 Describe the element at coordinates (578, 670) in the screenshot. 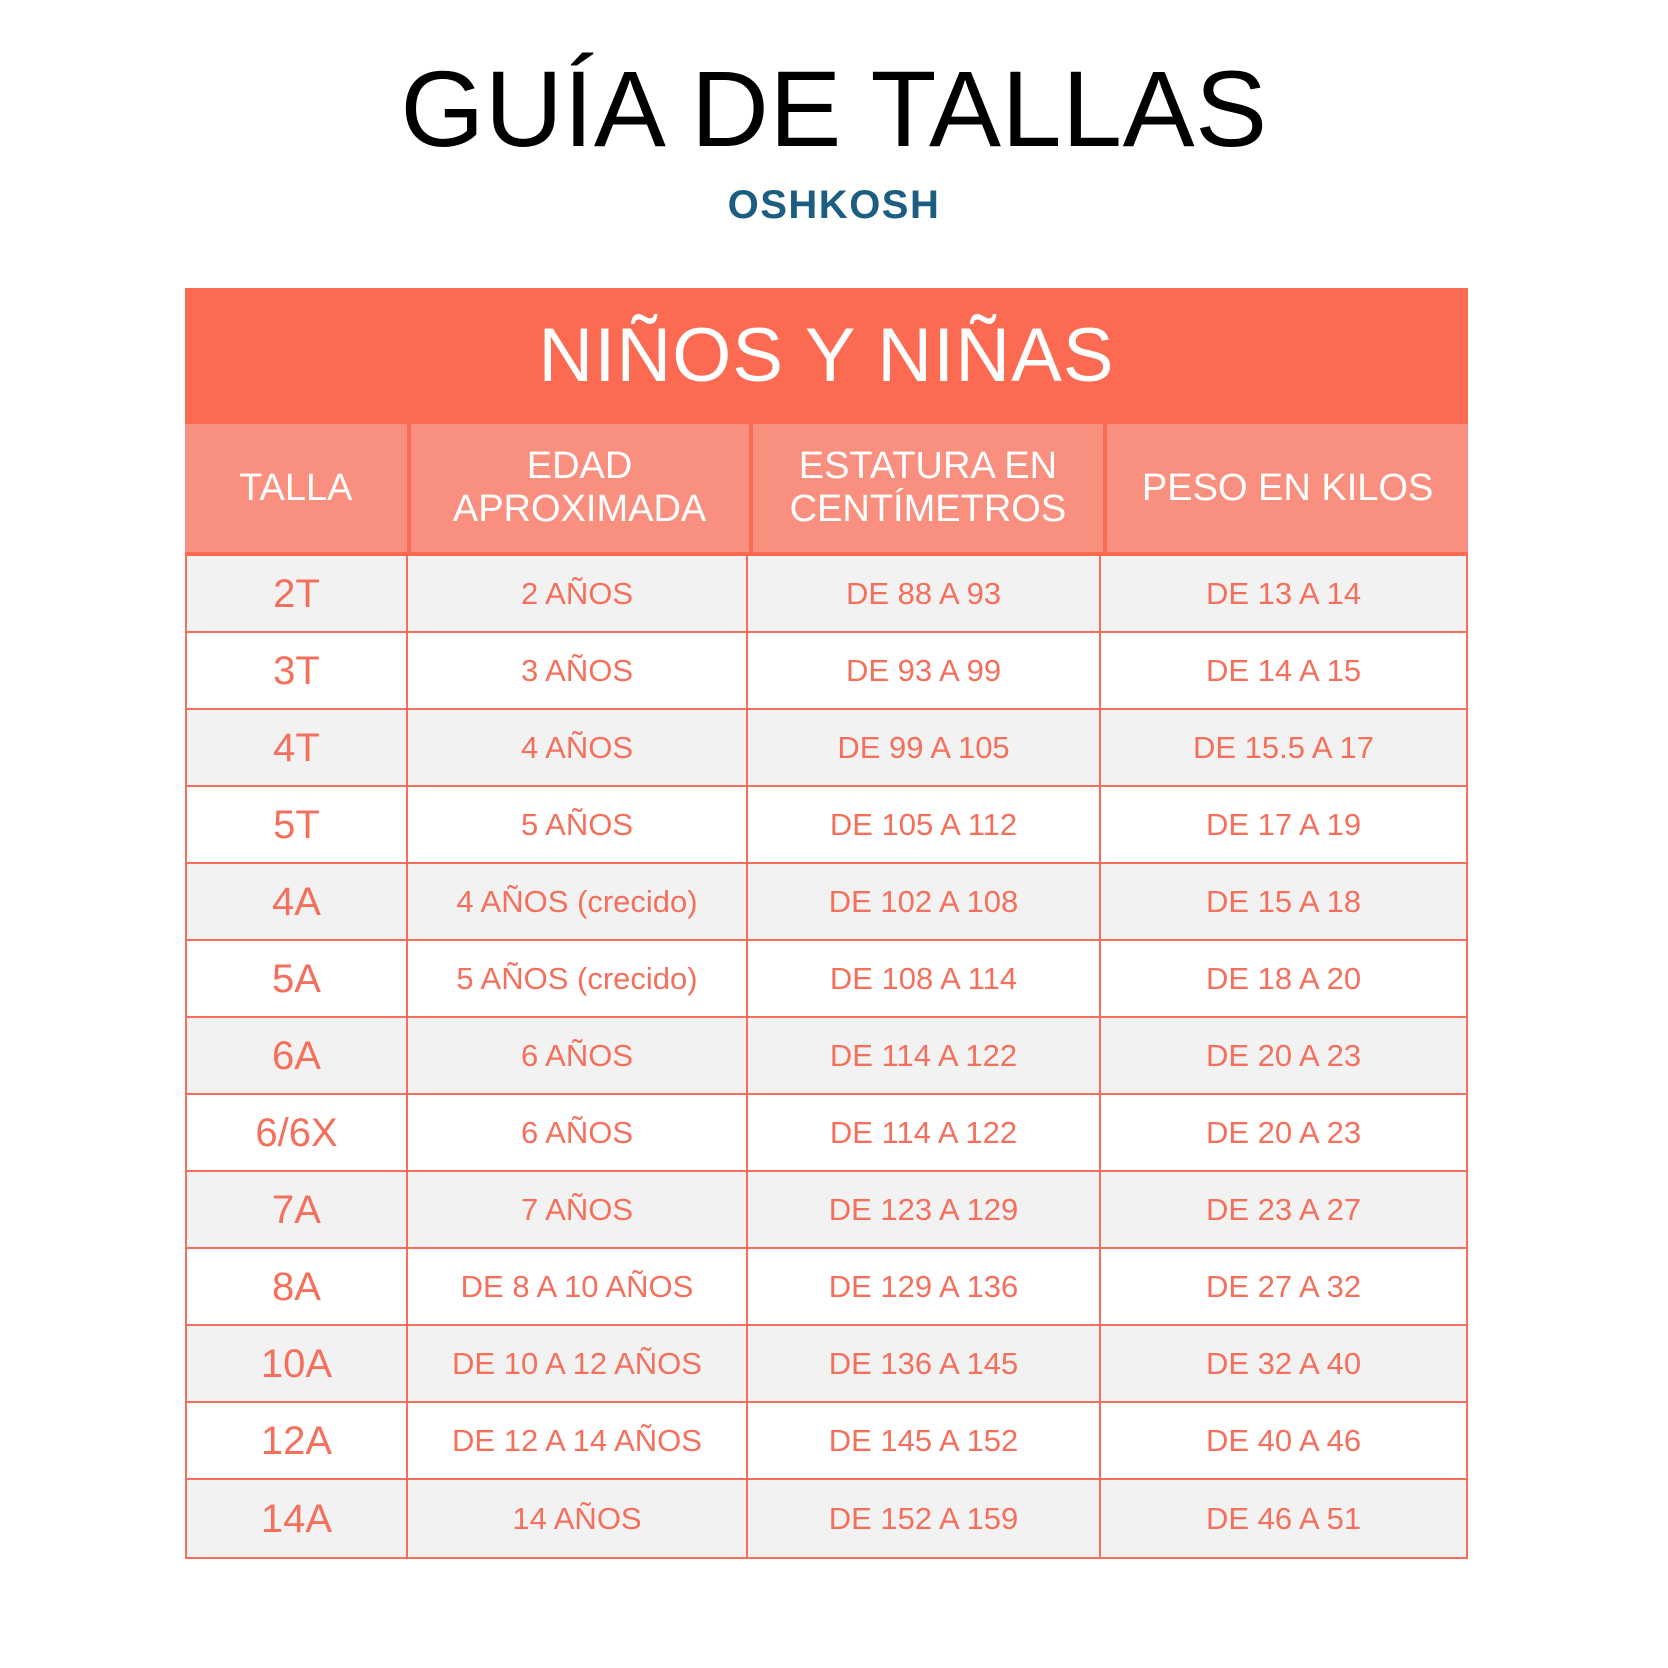

I see `cell-edad: 3 AÑOS` at that location.